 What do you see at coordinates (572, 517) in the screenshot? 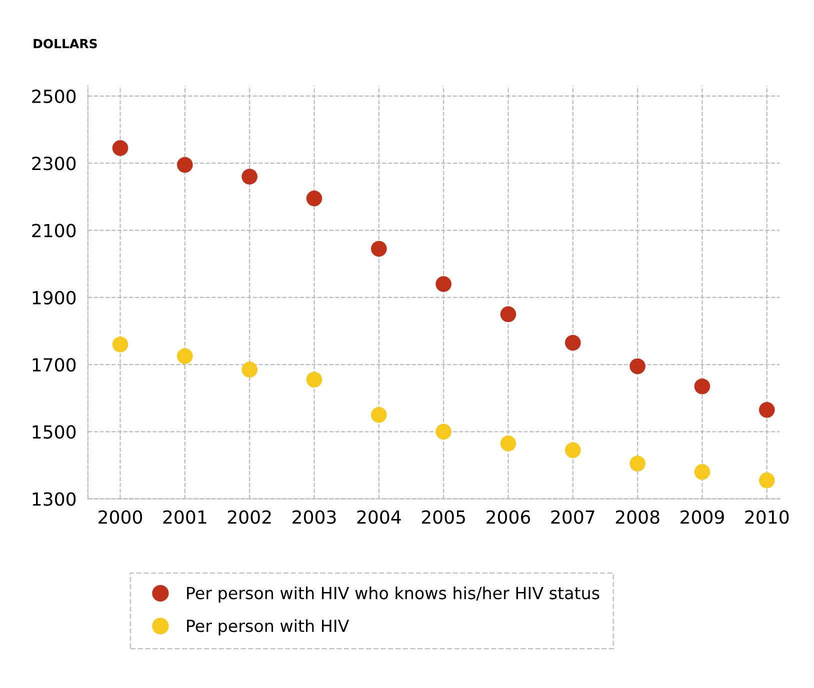
I see `x-tick-label: 2007` at bounding box center [572, 517].